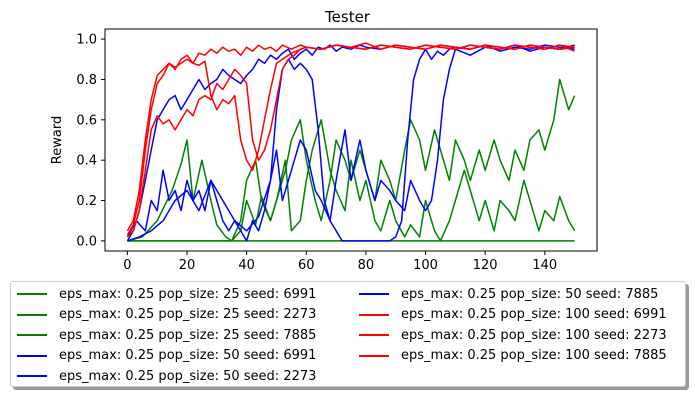 Image resolution: width=695 pixels, height=400 pixels. What do you see at coordinates (188, 294) in the screenshot?
I see `legend-label: eps_max: 0.25 pop_size: 25 seed: 6991` at bounding box center [188, 294].